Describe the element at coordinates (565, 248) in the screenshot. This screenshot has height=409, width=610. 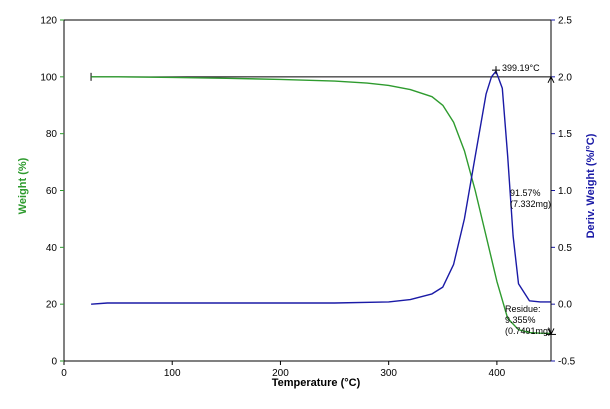
I see `right-y-tick-label: 0.5` at that location.